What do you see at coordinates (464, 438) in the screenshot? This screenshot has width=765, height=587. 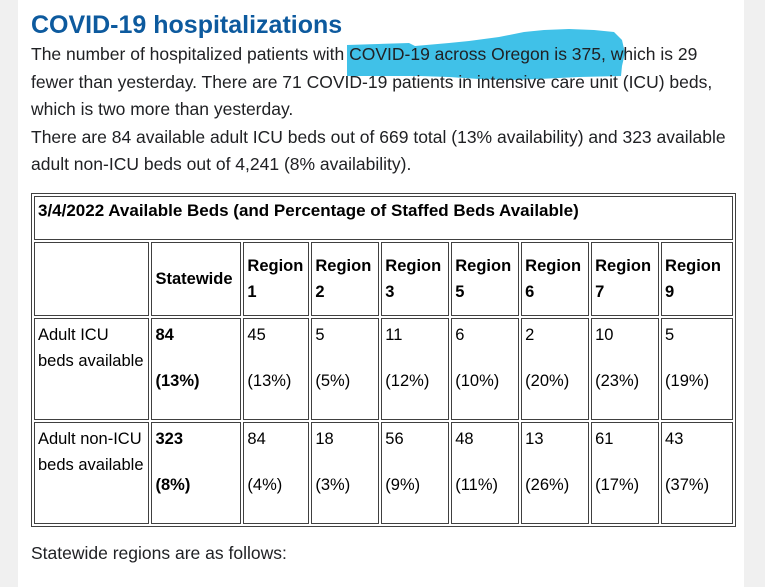 I see `cell-value: 48` at bounding box center [464, 438].